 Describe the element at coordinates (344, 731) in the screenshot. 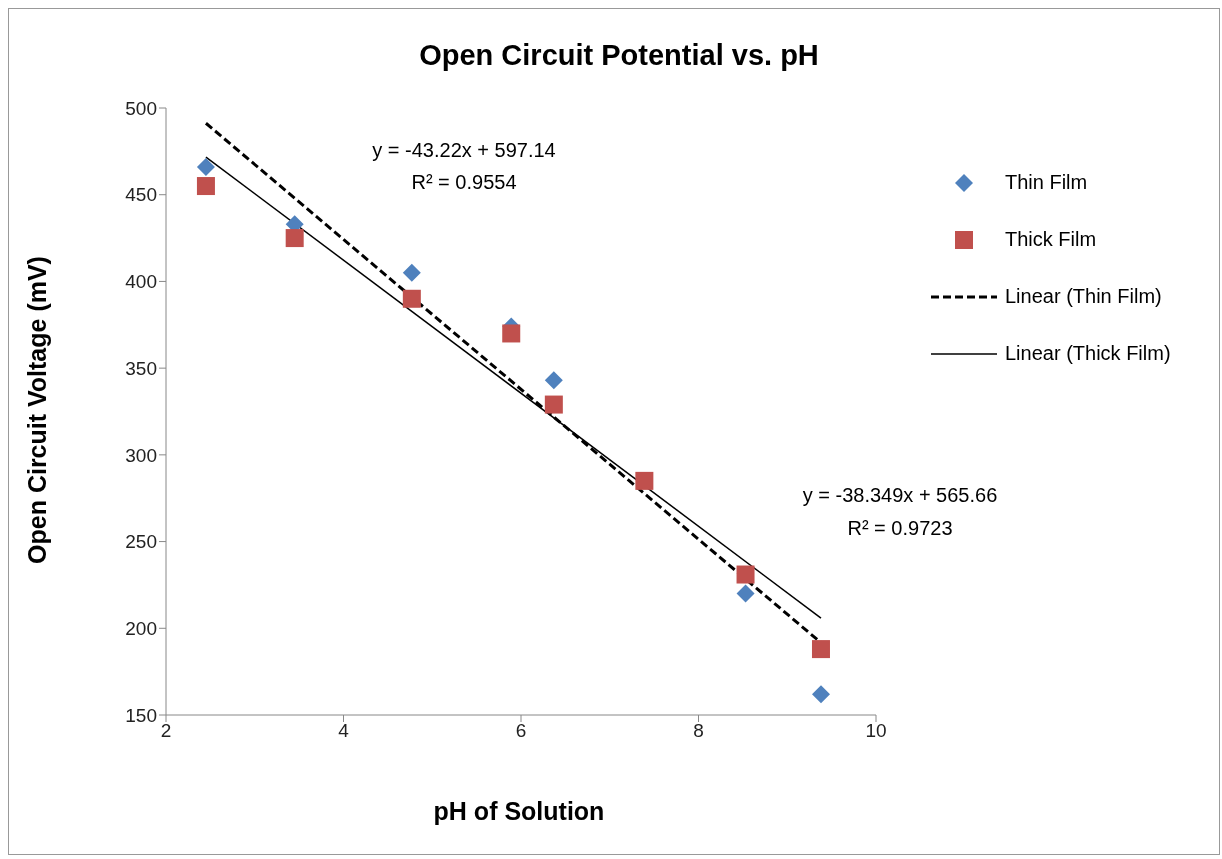

I see `x-tick-label: 4` at that location.